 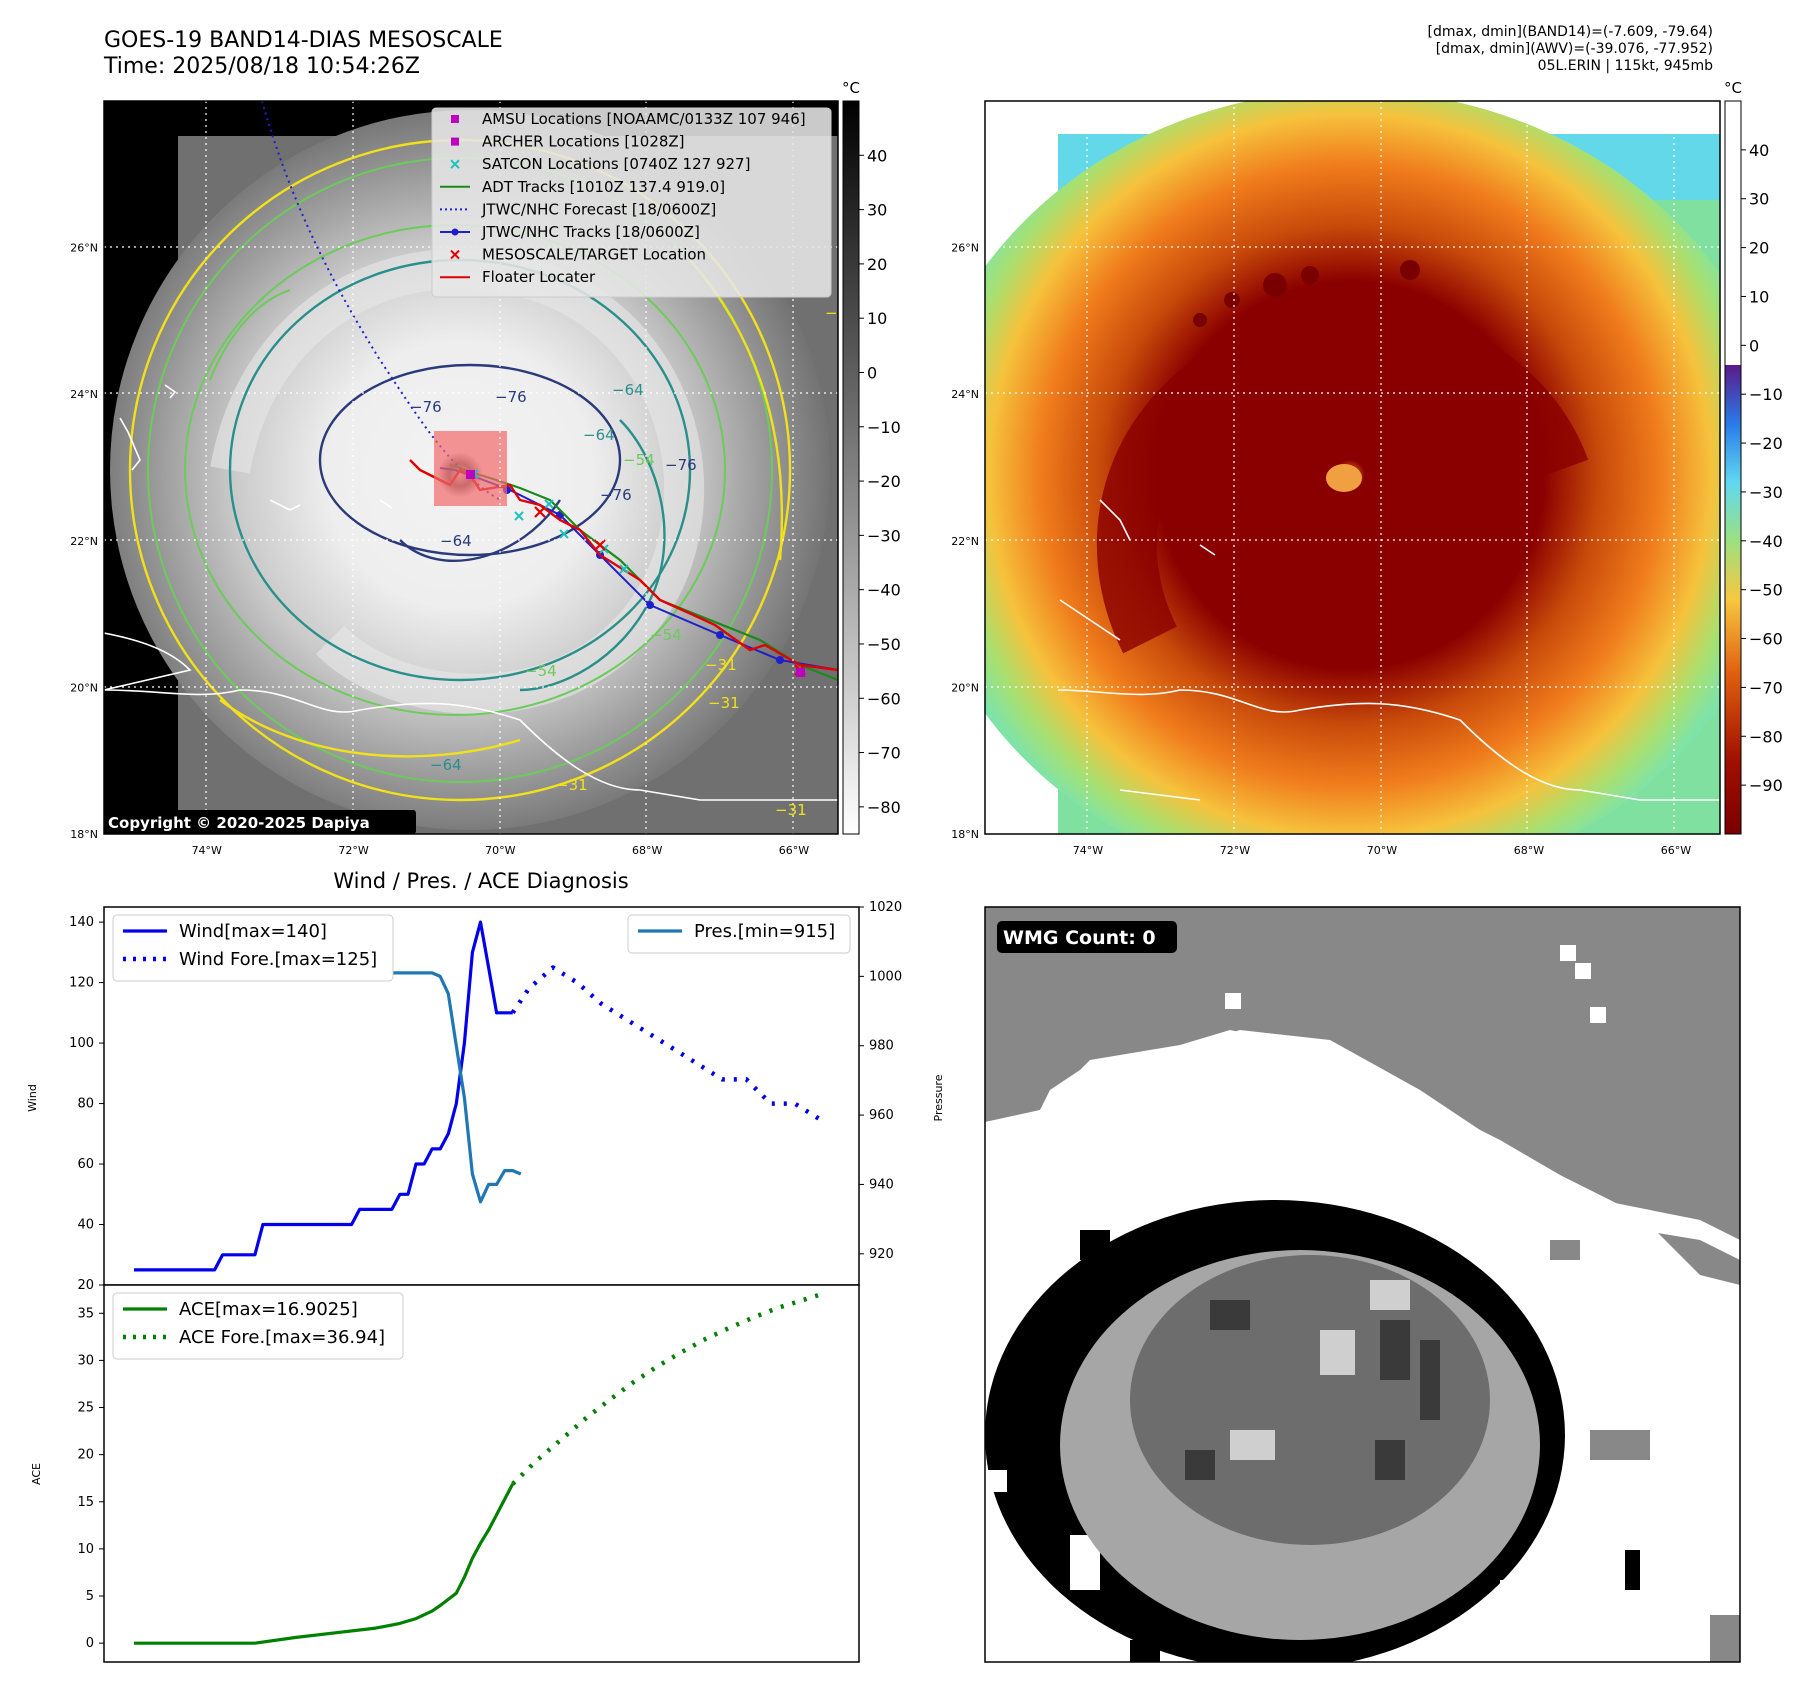 What do you see at coordinates (353, 850) in the screenshot?
I see `ir-lon-tick: 72°W` at bounding box center [353, 850].